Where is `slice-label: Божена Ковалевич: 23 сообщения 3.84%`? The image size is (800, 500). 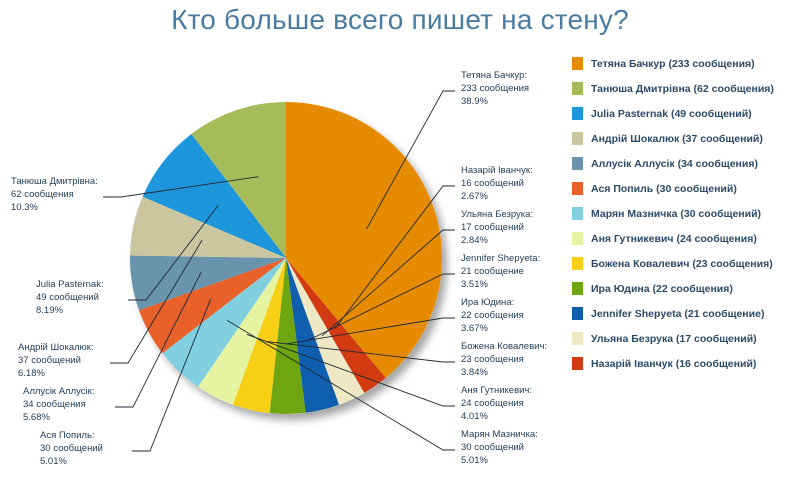
slice-label: Божена Ковалевич: 23 сообщения 3.84% is located at coordinates (504, 359).